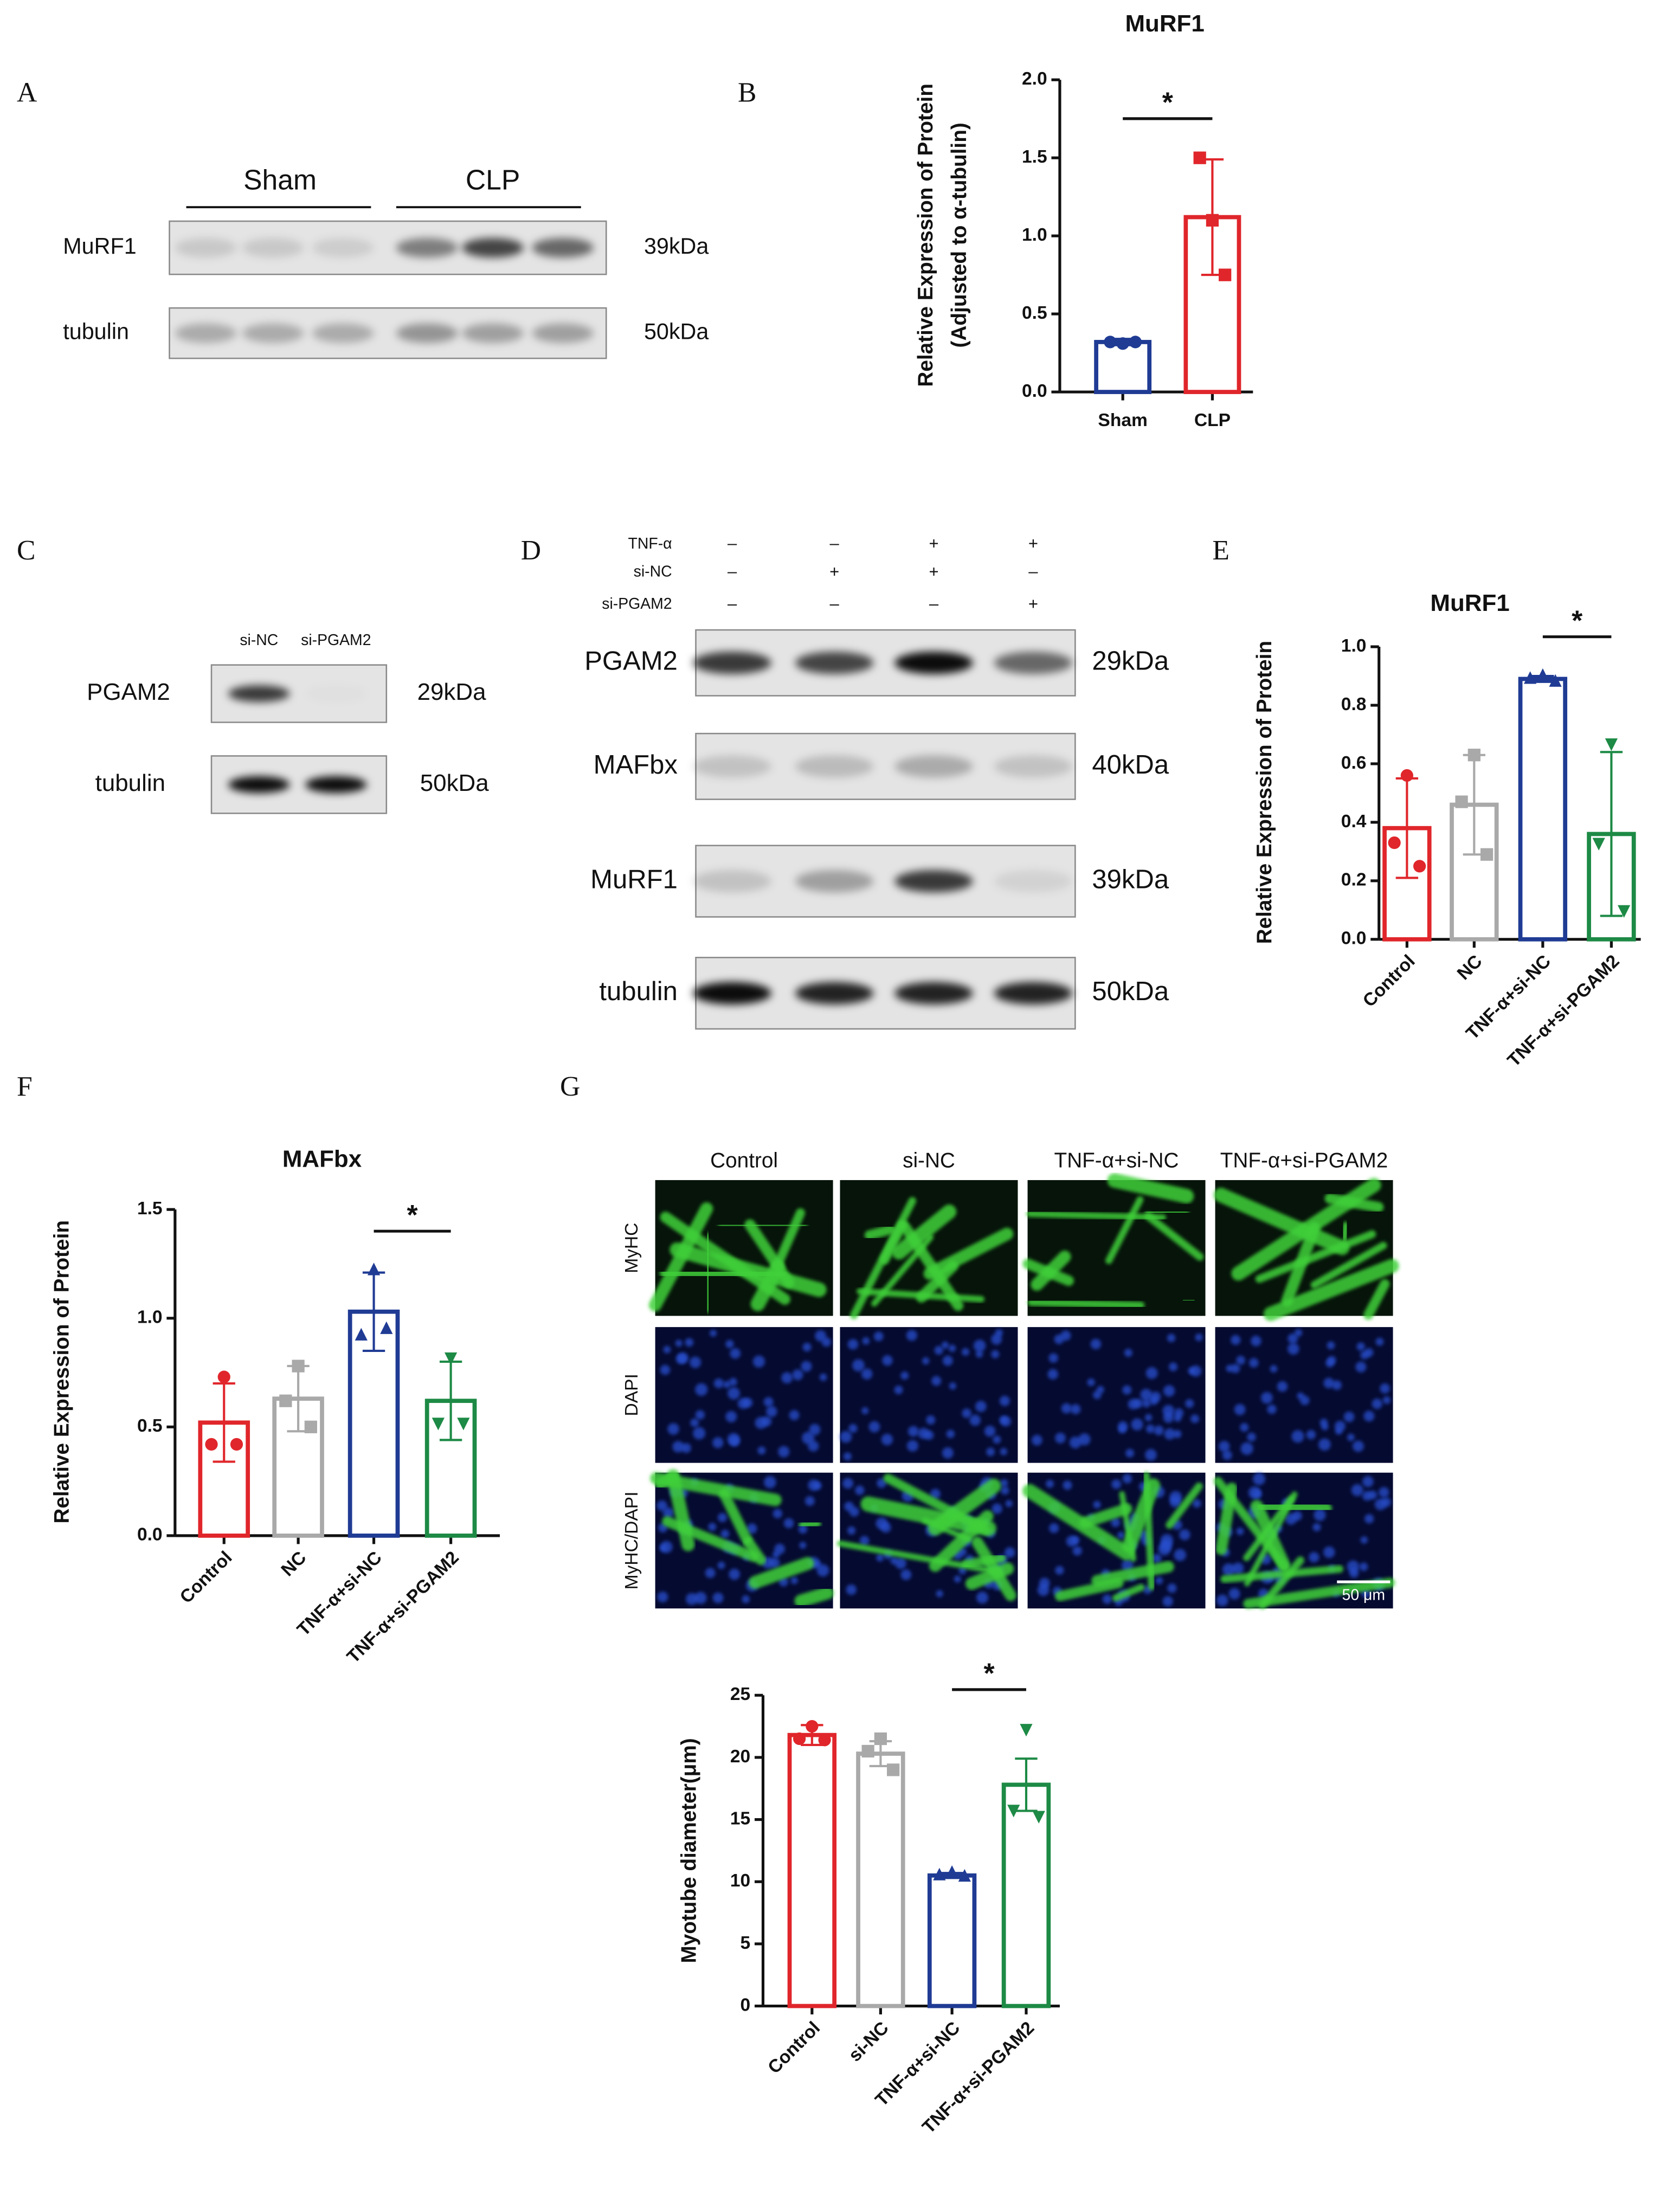  What do you see at coordinates (1304, 1395) in the screenshot?
I see `micrograph` at bounding box center [1304, 1395].